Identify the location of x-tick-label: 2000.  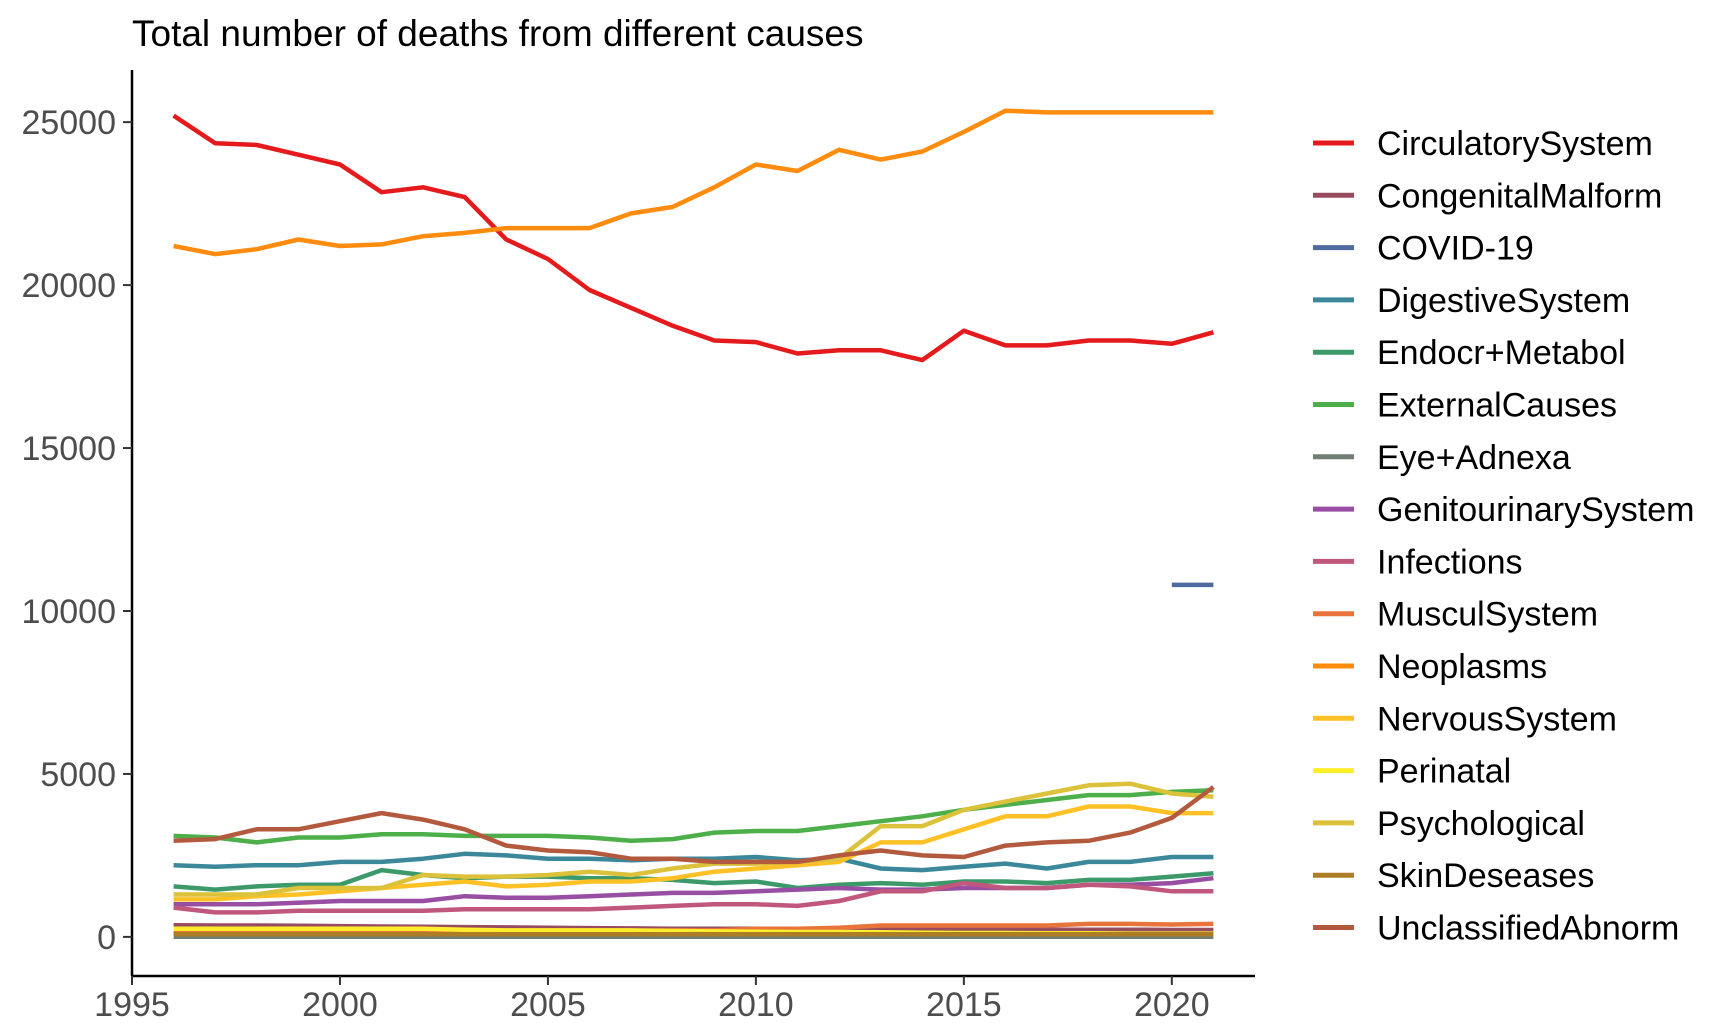
(340, 1005).